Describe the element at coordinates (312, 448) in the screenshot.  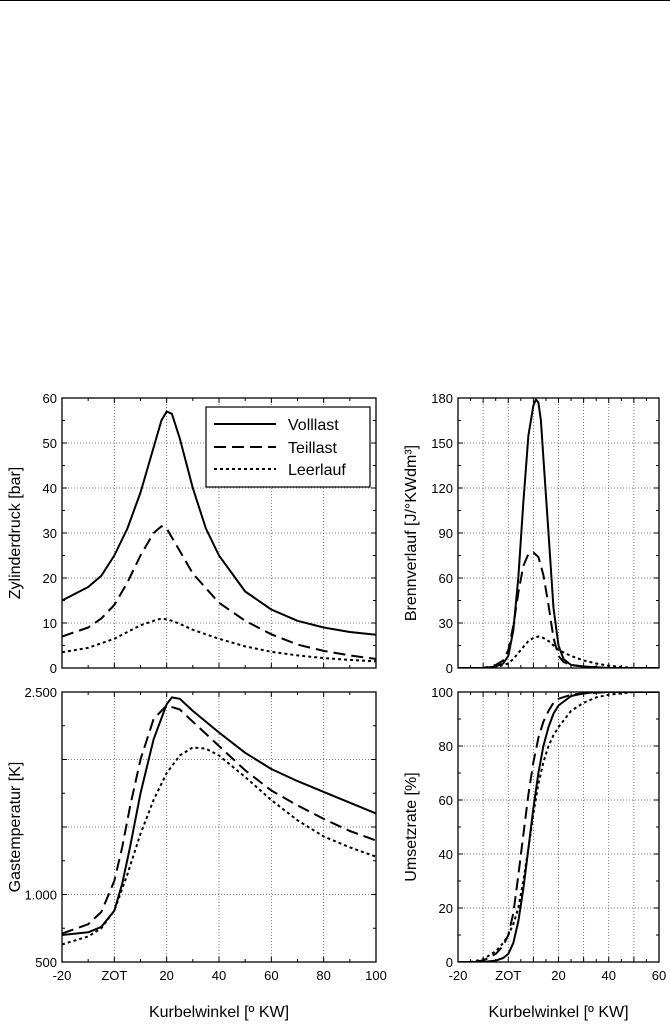
I see `legend-label-teillast: Teillast` at that location.